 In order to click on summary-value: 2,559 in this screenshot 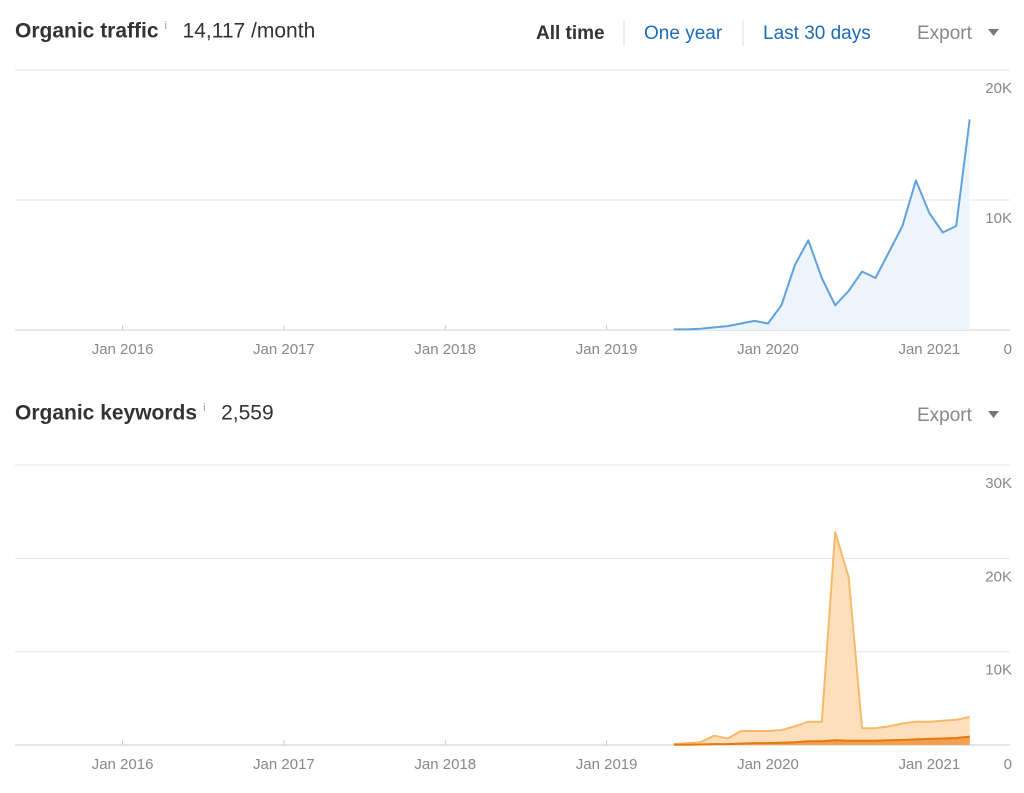, I will do `click(247, 413)`.